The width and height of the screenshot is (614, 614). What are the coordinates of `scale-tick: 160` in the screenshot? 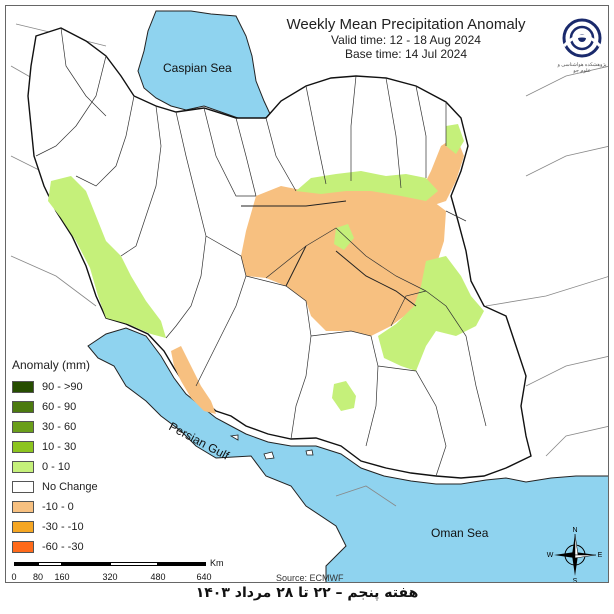 It's located at (62, 577).